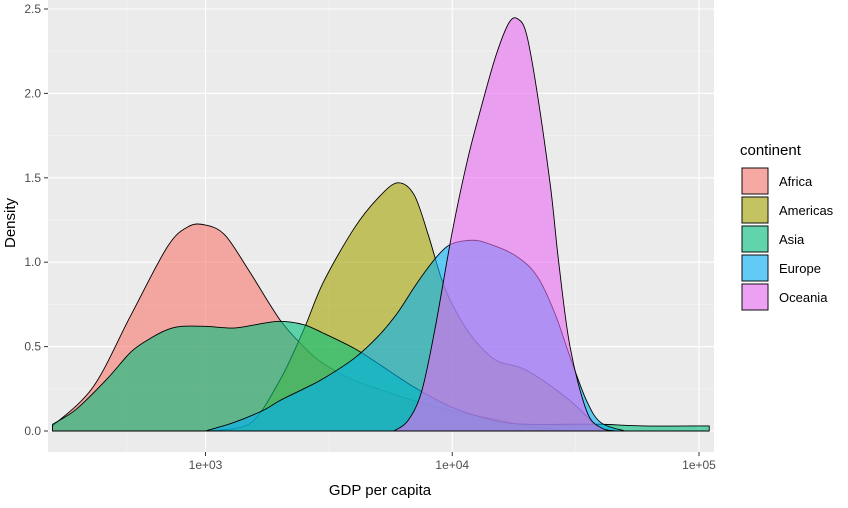  Describe the element at coordinates (32, 262) in the screenshot. I see `y-tick-label: 1.0` at that location.